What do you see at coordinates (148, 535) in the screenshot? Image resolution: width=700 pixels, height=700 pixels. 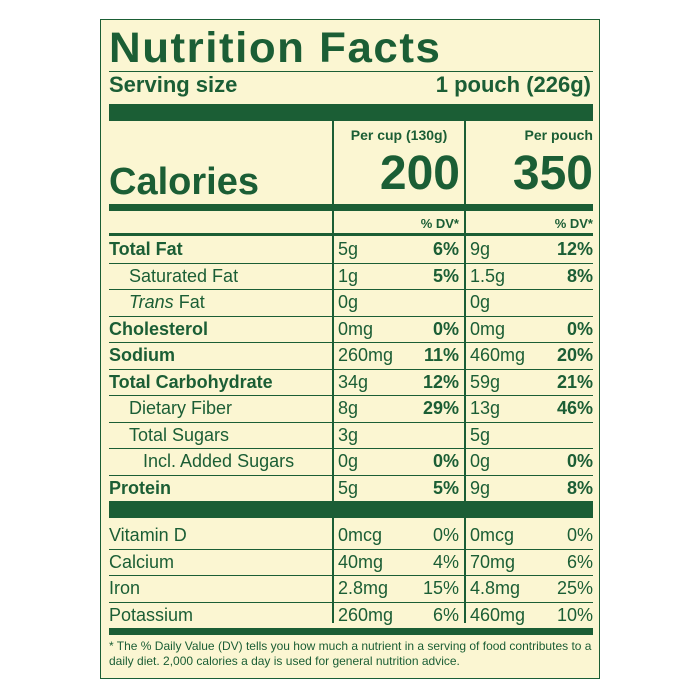 I see `nutrient-name: Vitamin D` at bounding box center [148, 535].